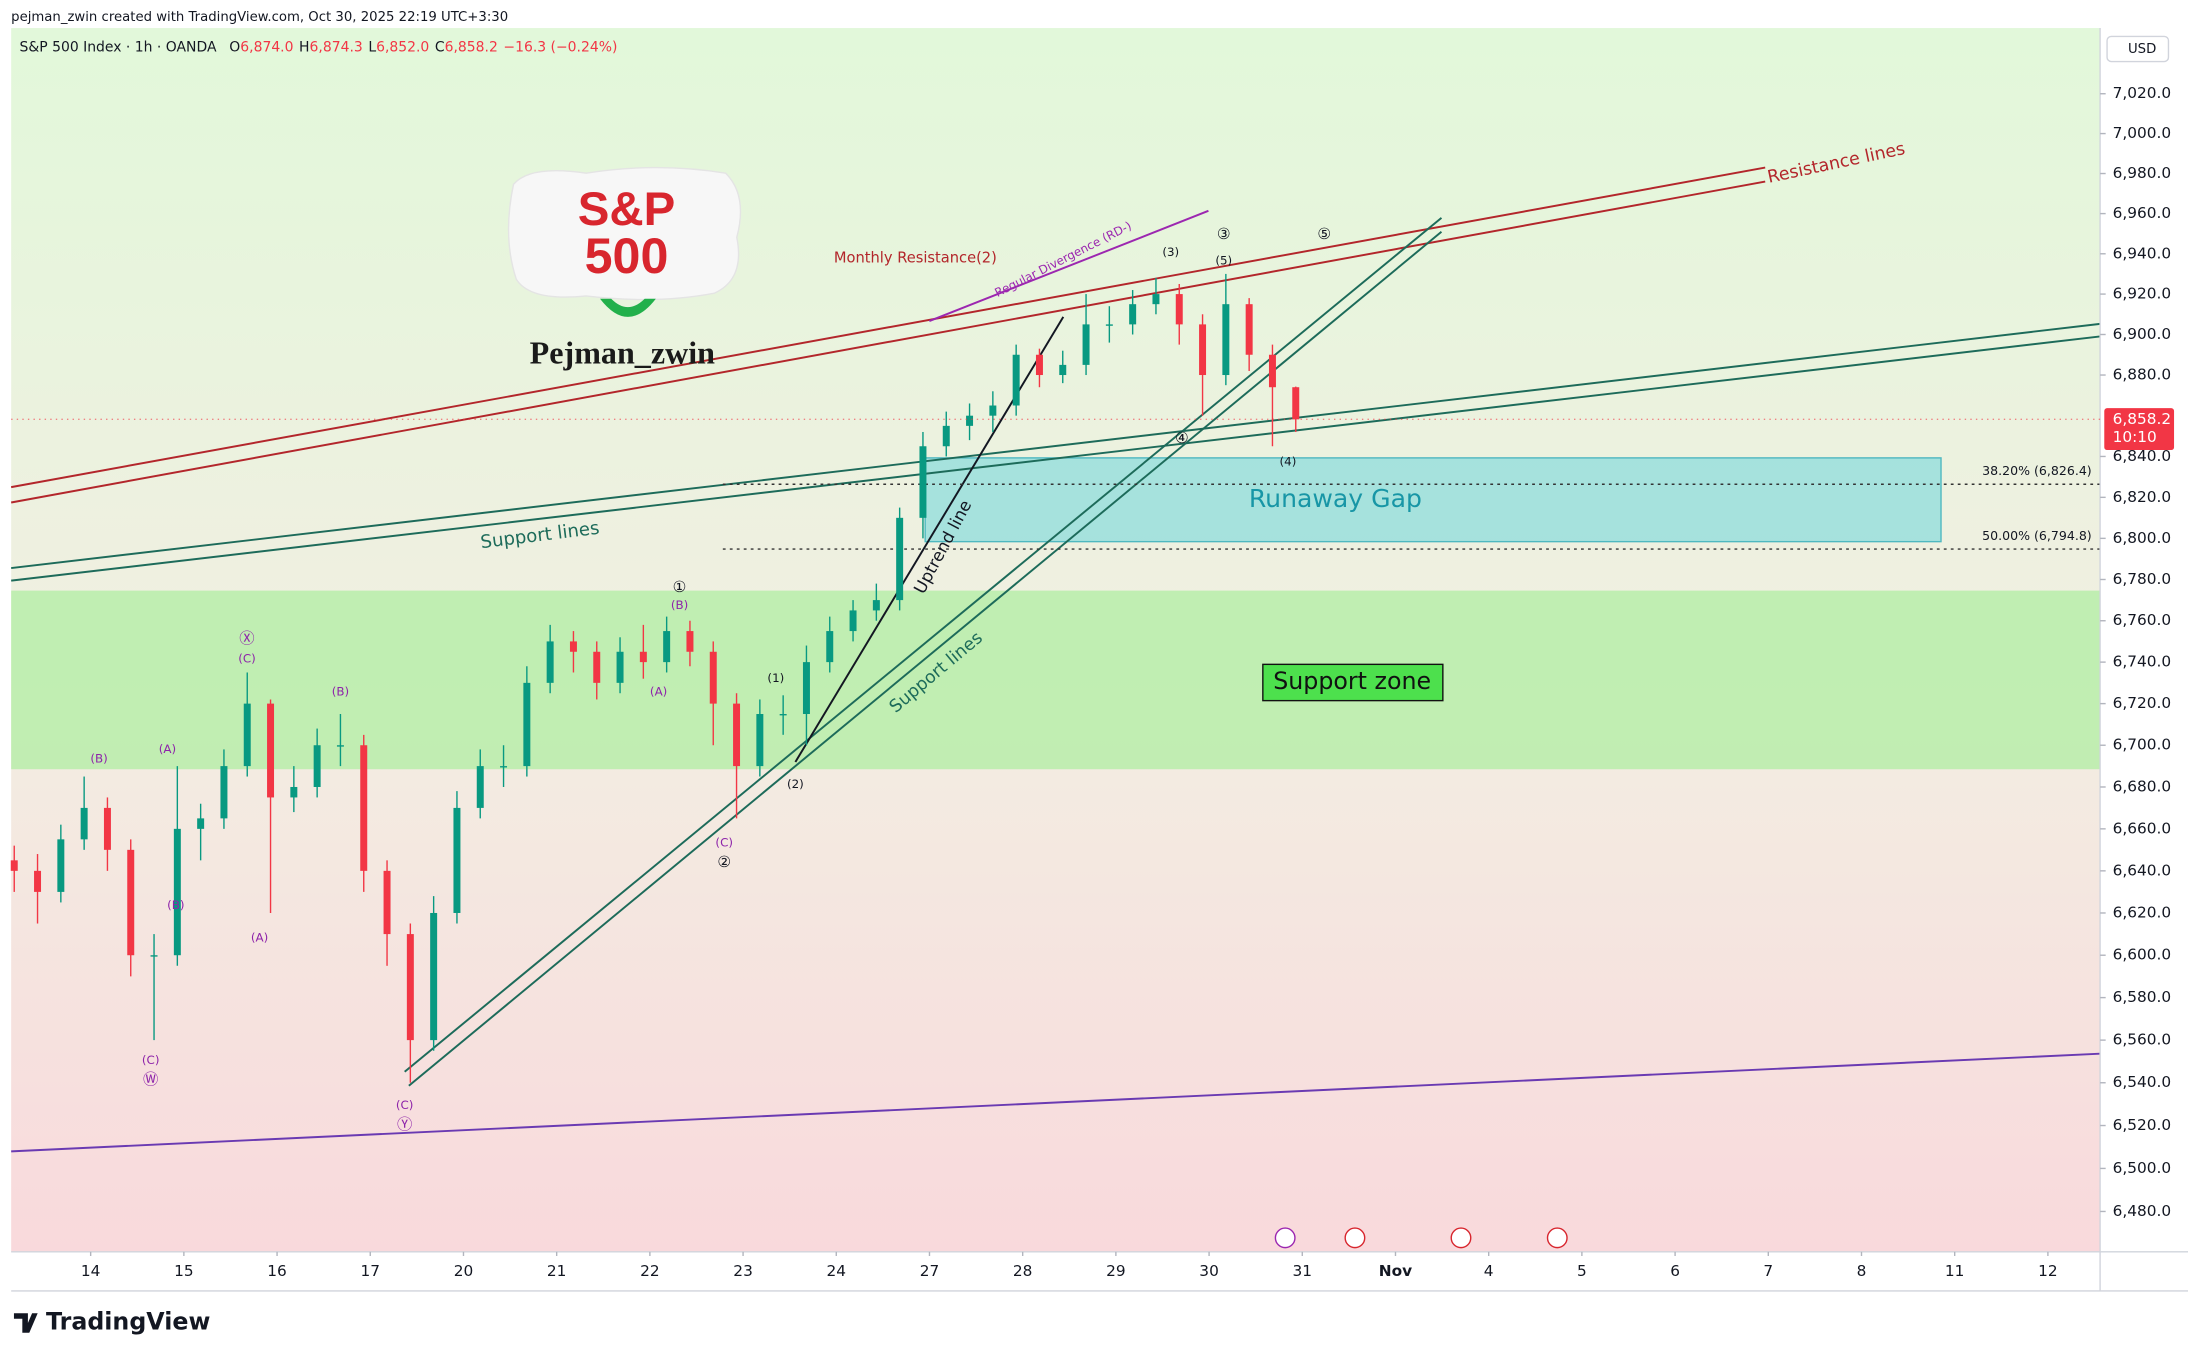  What do you see at coordinates (1303, 1271) in the screenshot?
I see `x-tick-label: 31` at bounding box center [1303, 1271].